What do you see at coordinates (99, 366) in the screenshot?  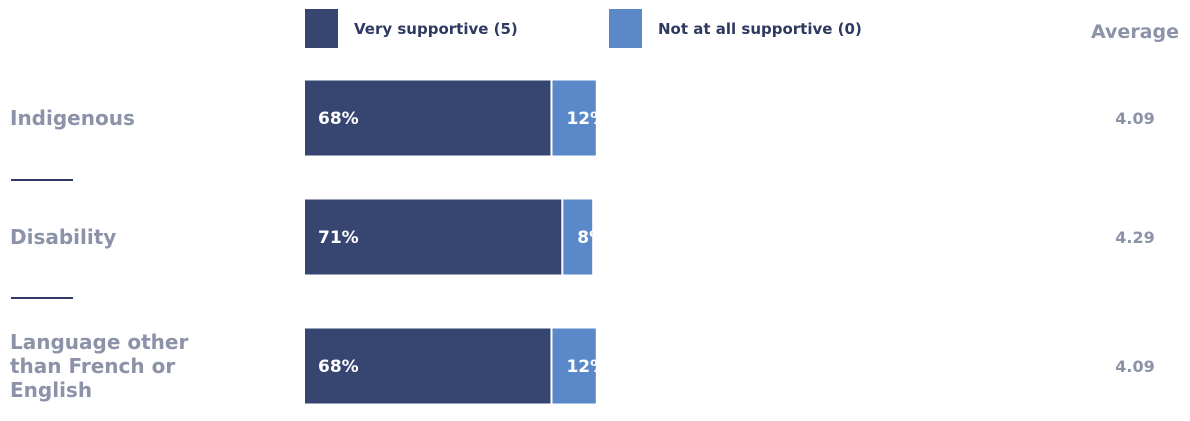 I see `category-label-2: Language other than French or English` at bounding box center [99, 366].